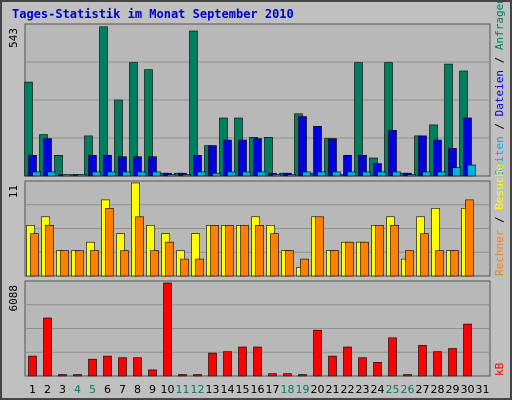 This screenshot has width=512, height=400. Describe the element at coordinates (408, 389) in the screenshot. I see `x-tick-label-day-26: 26` at that location.